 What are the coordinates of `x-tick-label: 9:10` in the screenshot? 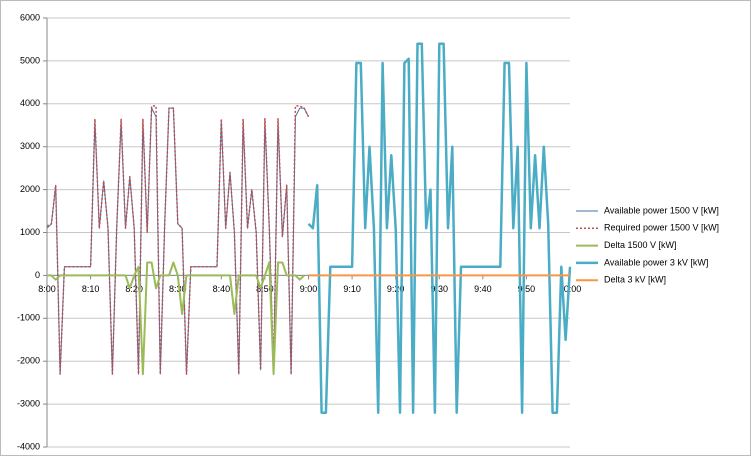 It's located at (352, 289).